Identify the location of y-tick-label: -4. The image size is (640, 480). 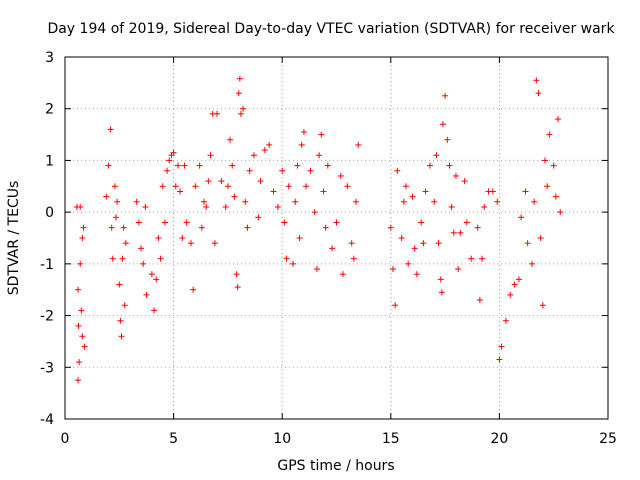
(47, 420).